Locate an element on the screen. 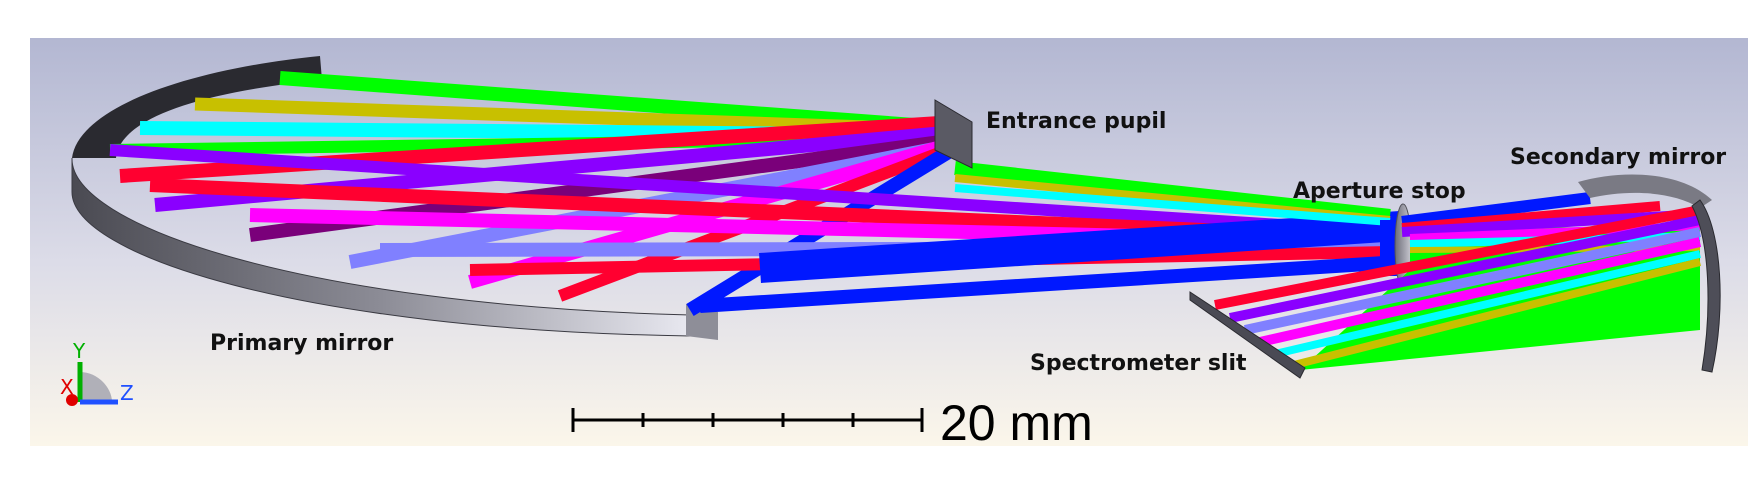  ray-slit-light-blue is located at coordinates (1472, 281).